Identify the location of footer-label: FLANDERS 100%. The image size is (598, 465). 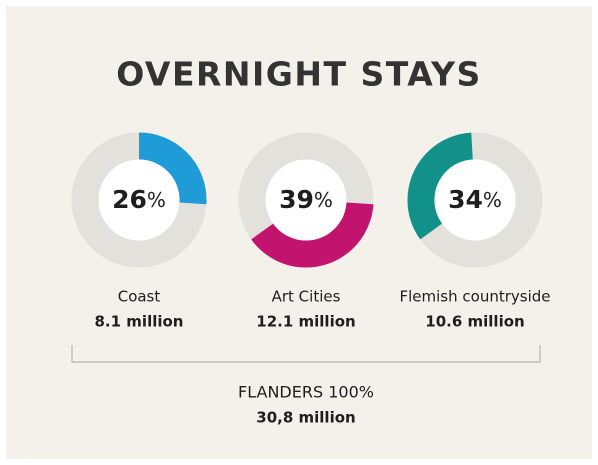
(306, 392).